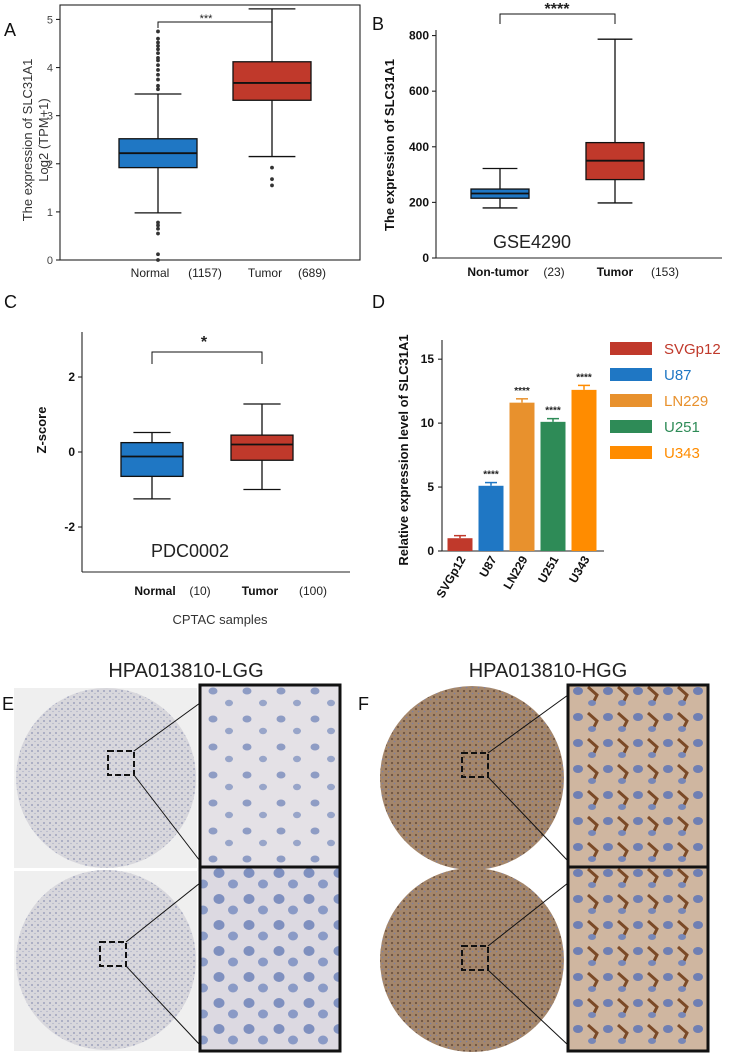  What do you see at coordinates (475, 765) in the screenshot?
I see `hgg-top-roi` at bounding box center [475, 765].